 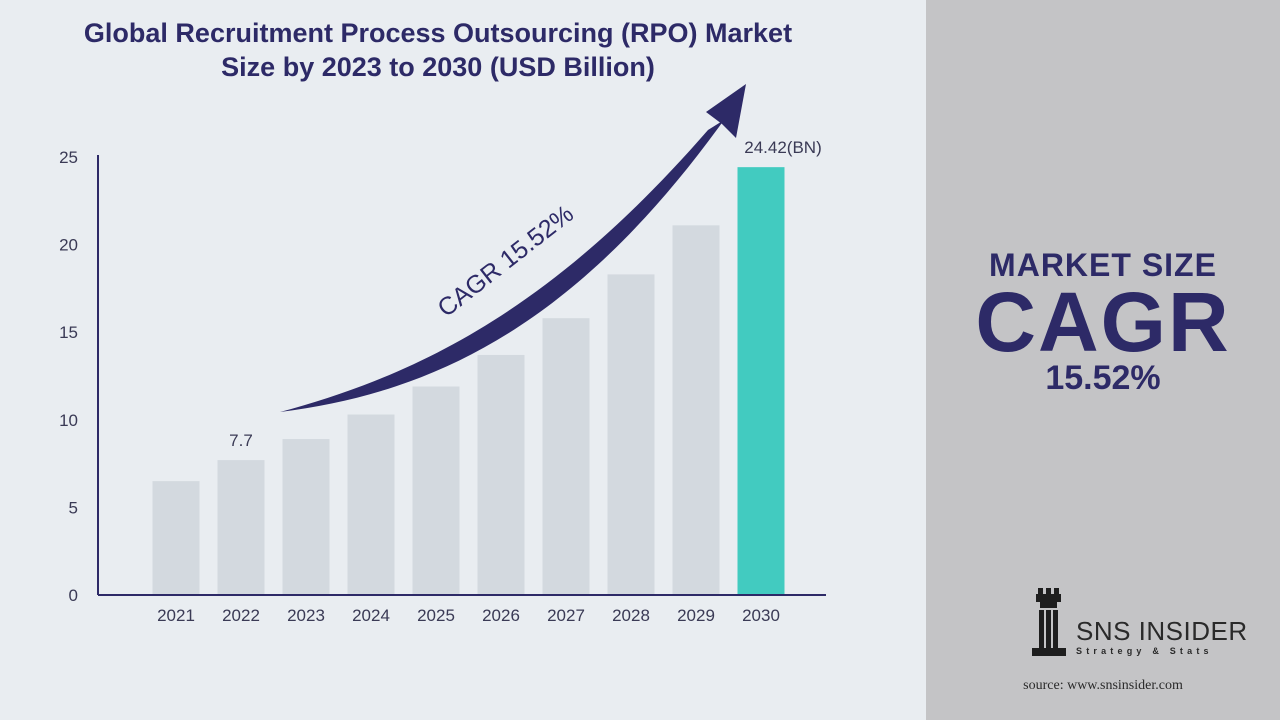 I want to click on x-tick-label: 2023, so click(x=306, y=615).